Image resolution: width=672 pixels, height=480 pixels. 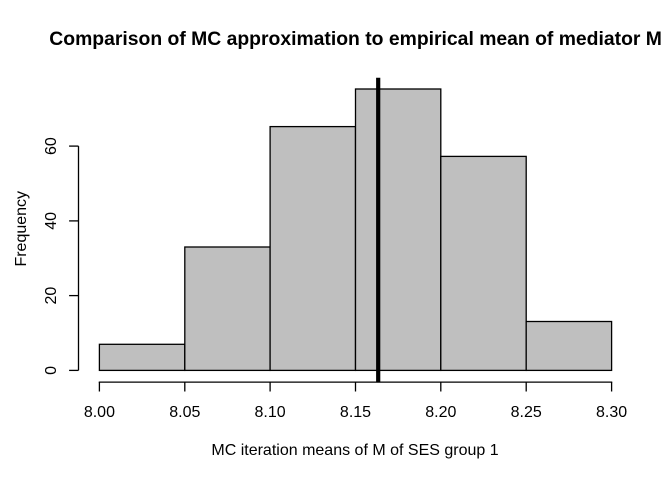 I want to click on svg-text: 8.30, so click(x=611, y=412).